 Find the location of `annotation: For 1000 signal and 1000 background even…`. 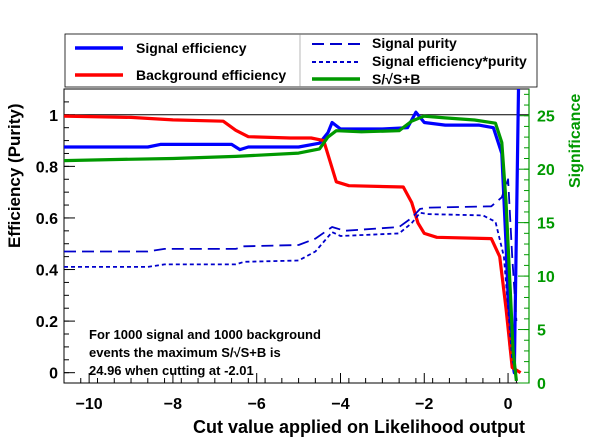

annotation: For 1000 signal and 1000 background even… is located at coordinates (205, 352).